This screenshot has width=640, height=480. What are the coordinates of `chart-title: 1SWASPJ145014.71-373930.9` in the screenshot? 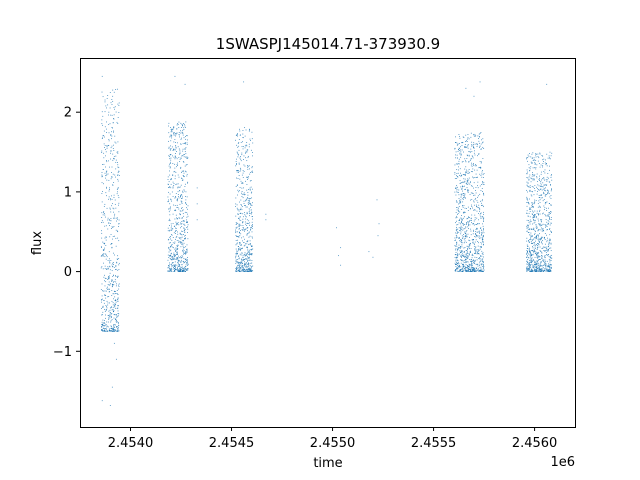 It's located at (328, 44).